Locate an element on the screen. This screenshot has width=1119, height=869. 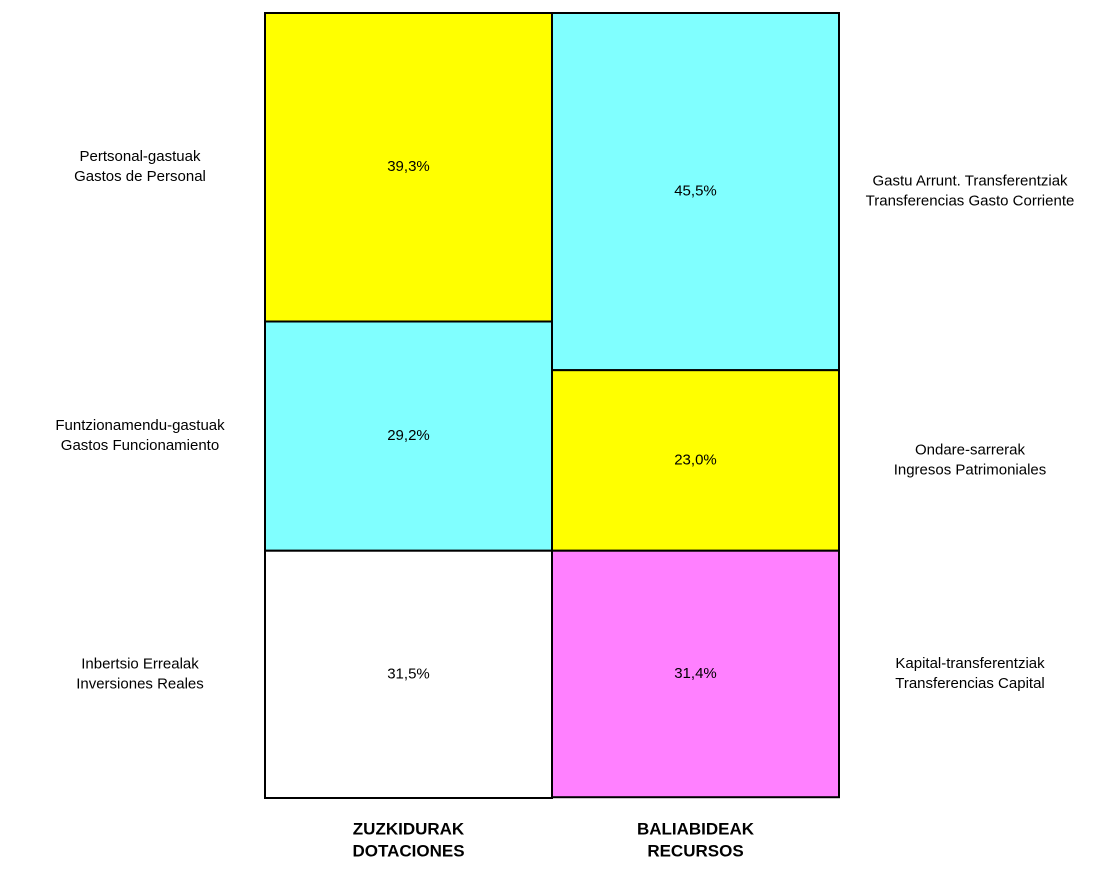
value-label: 29,2% is located at coordinates (408, 435).